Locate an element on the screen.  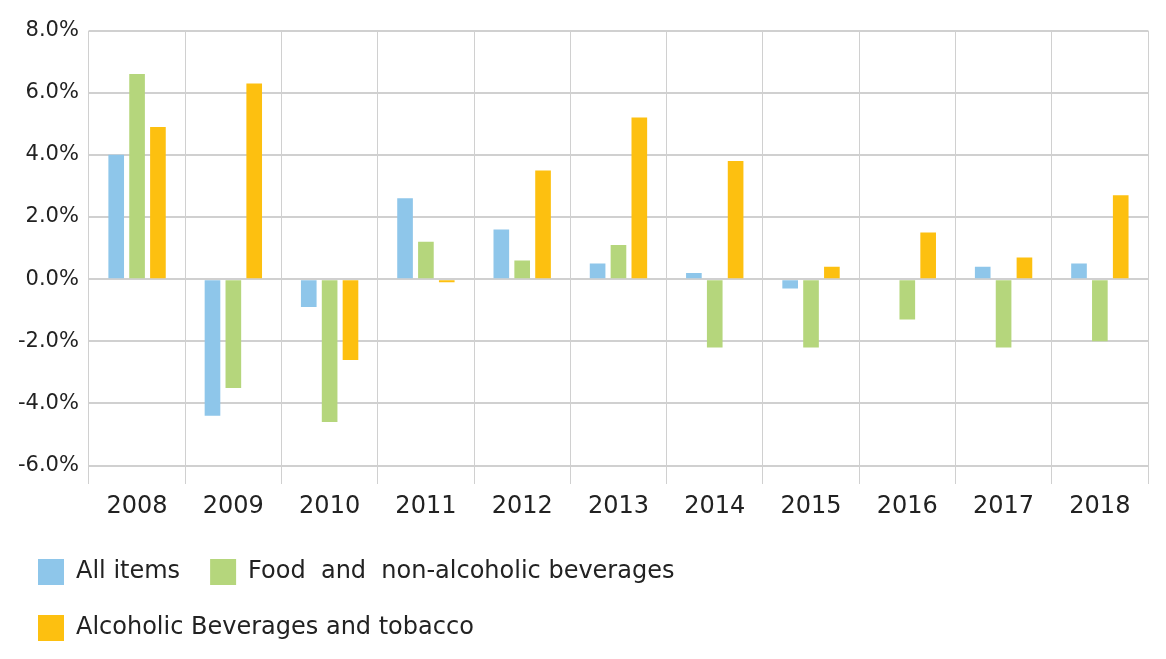
y-tick-label: -2.0% is located at coordinates (48, 339).